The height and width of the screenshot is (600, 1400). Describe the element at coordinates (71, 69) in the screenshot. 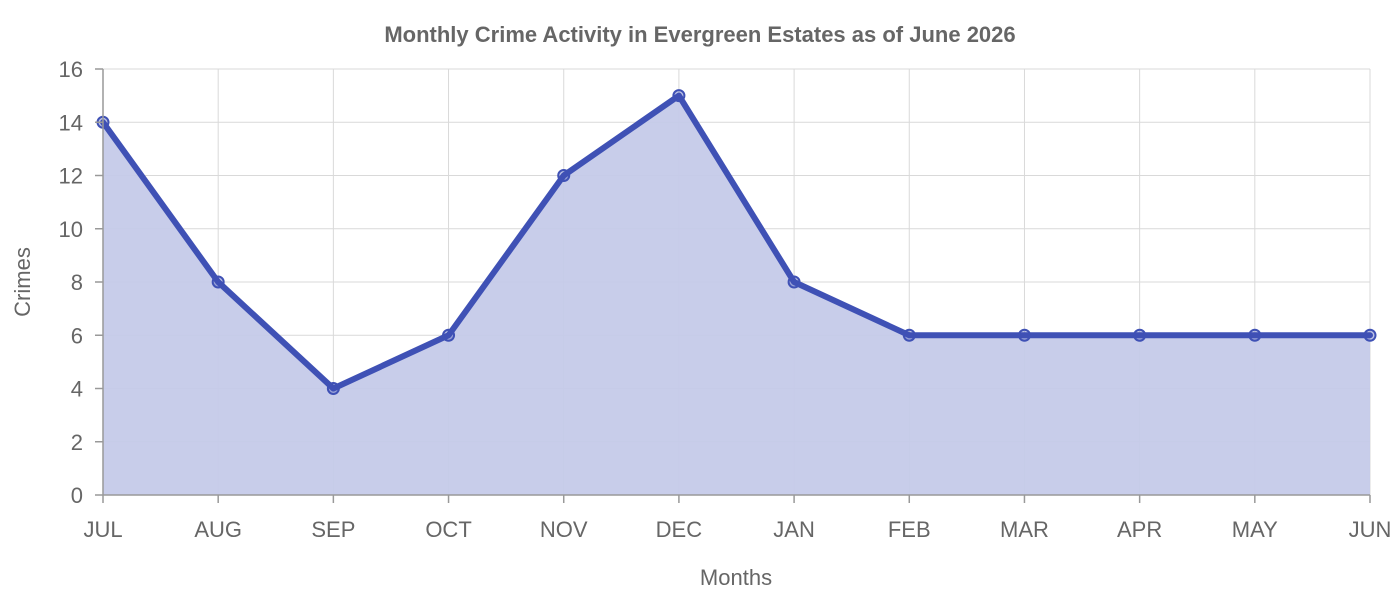

I see `y-tick-label: 16` at that location.